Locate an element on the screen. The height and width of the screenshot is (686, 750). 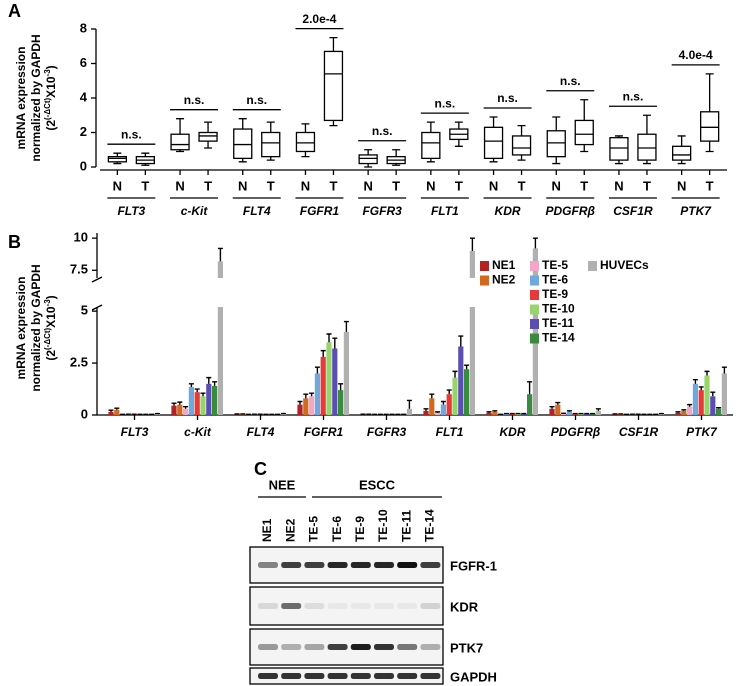
y-tick-label: 0 is located at coordinates (83, 165).